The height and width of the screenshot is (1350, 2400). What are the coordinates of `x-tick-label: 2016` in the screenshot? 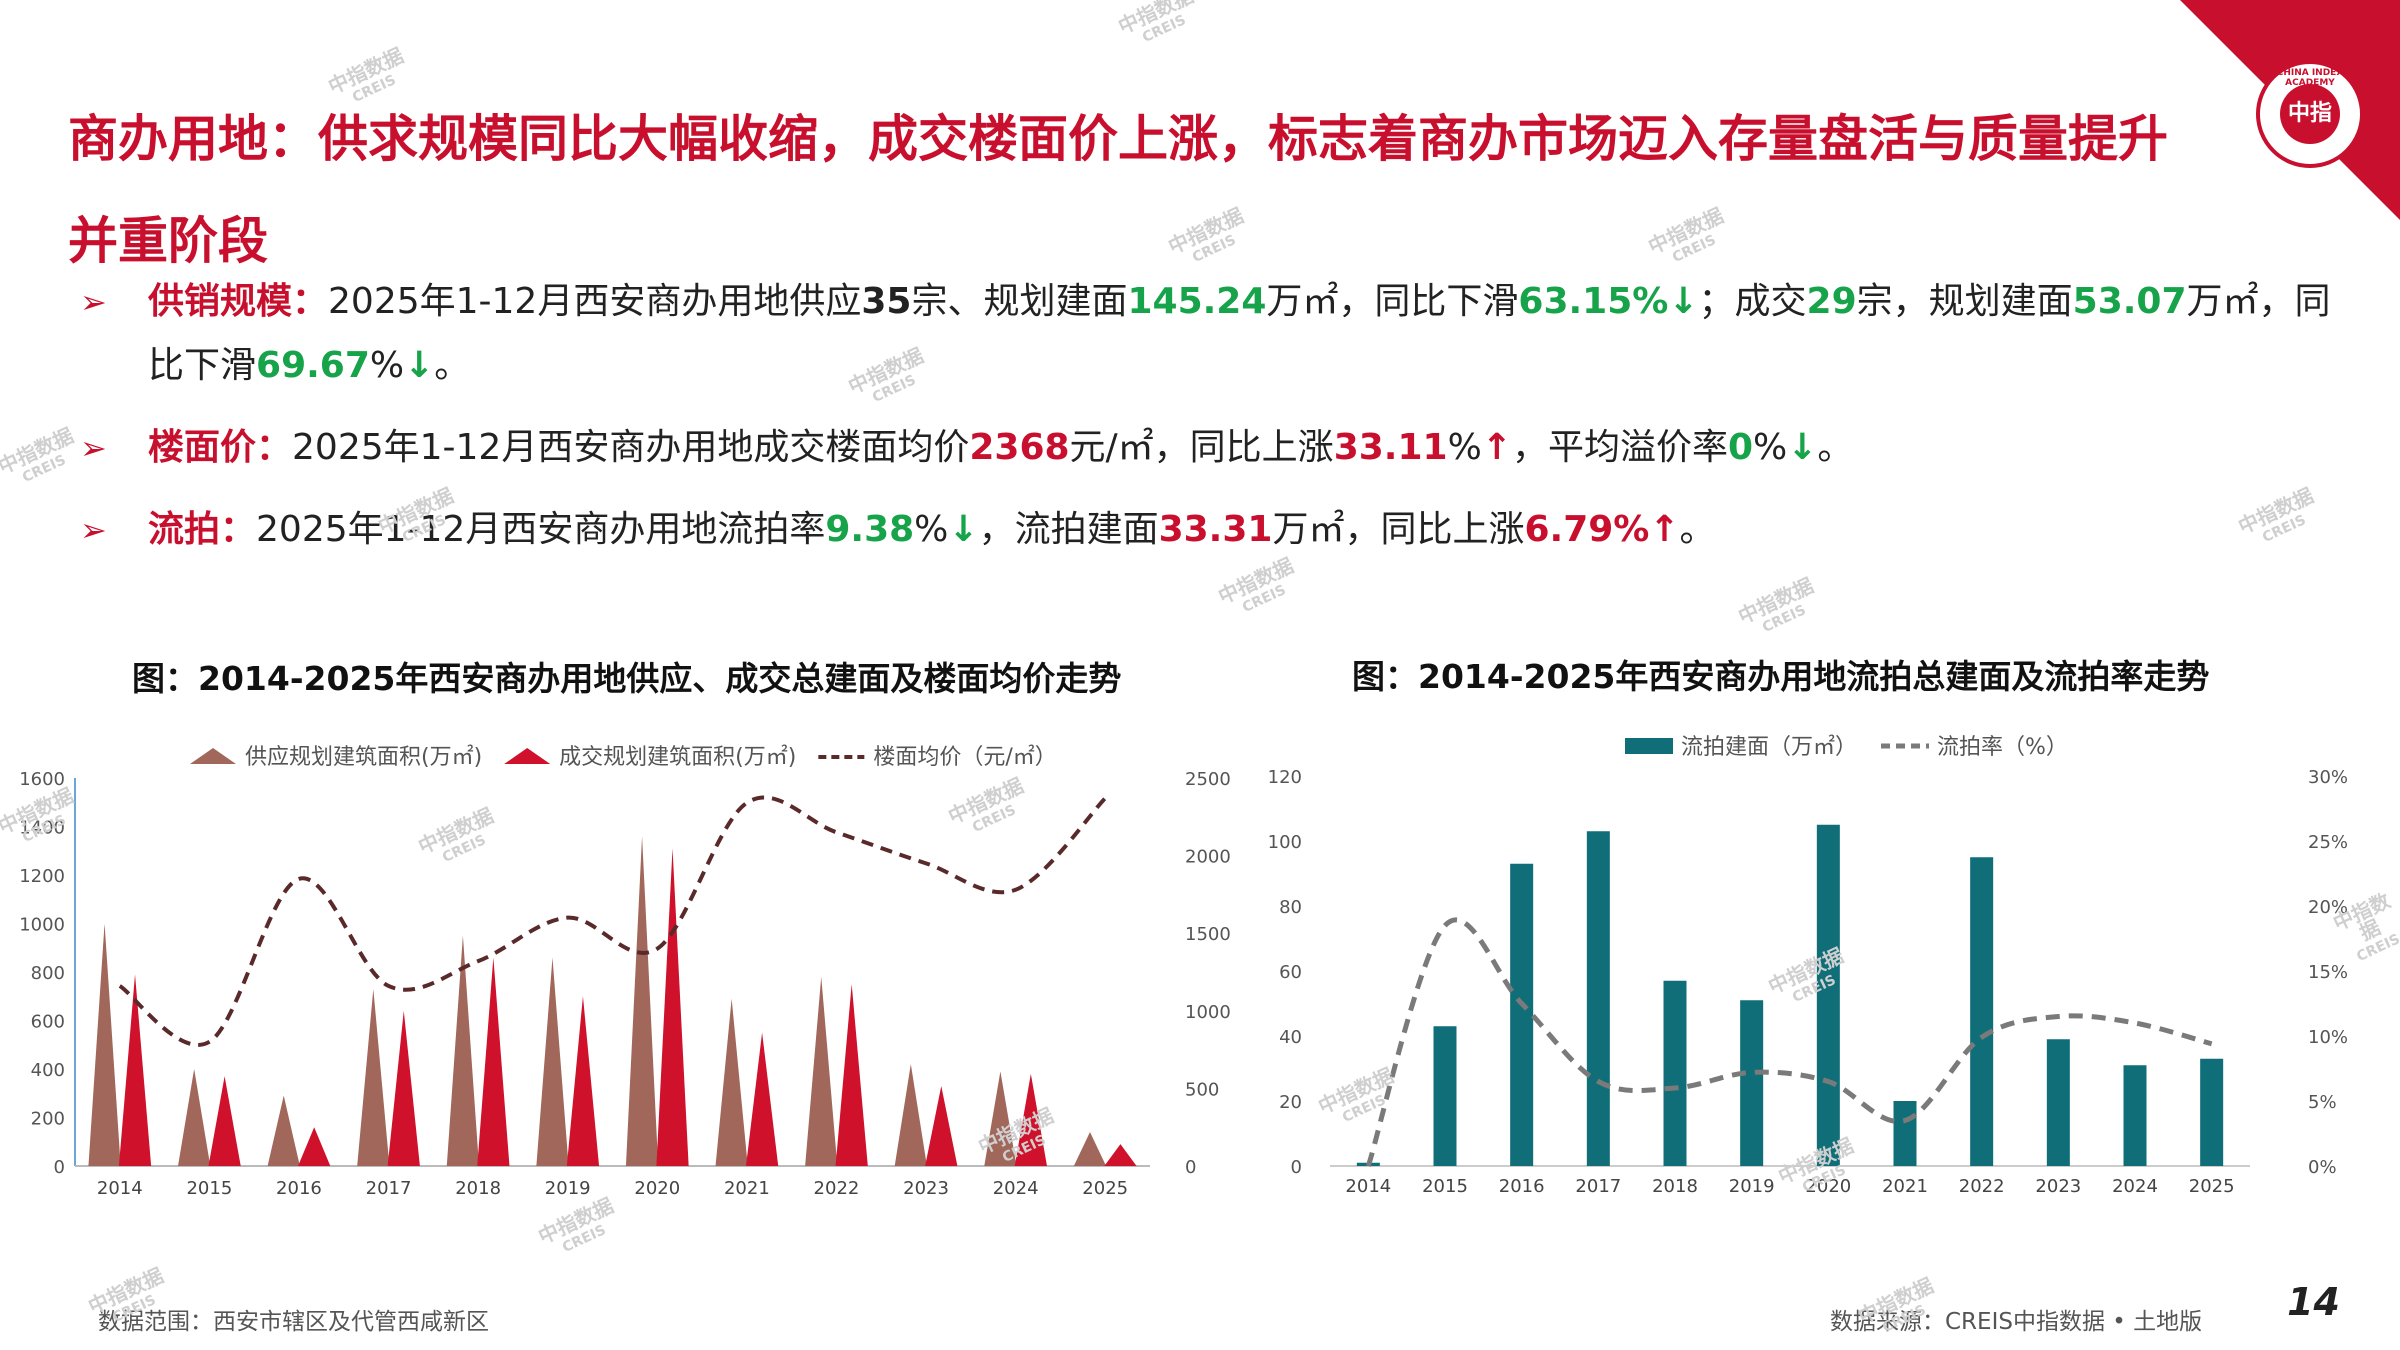 It's located at (299, 1188).